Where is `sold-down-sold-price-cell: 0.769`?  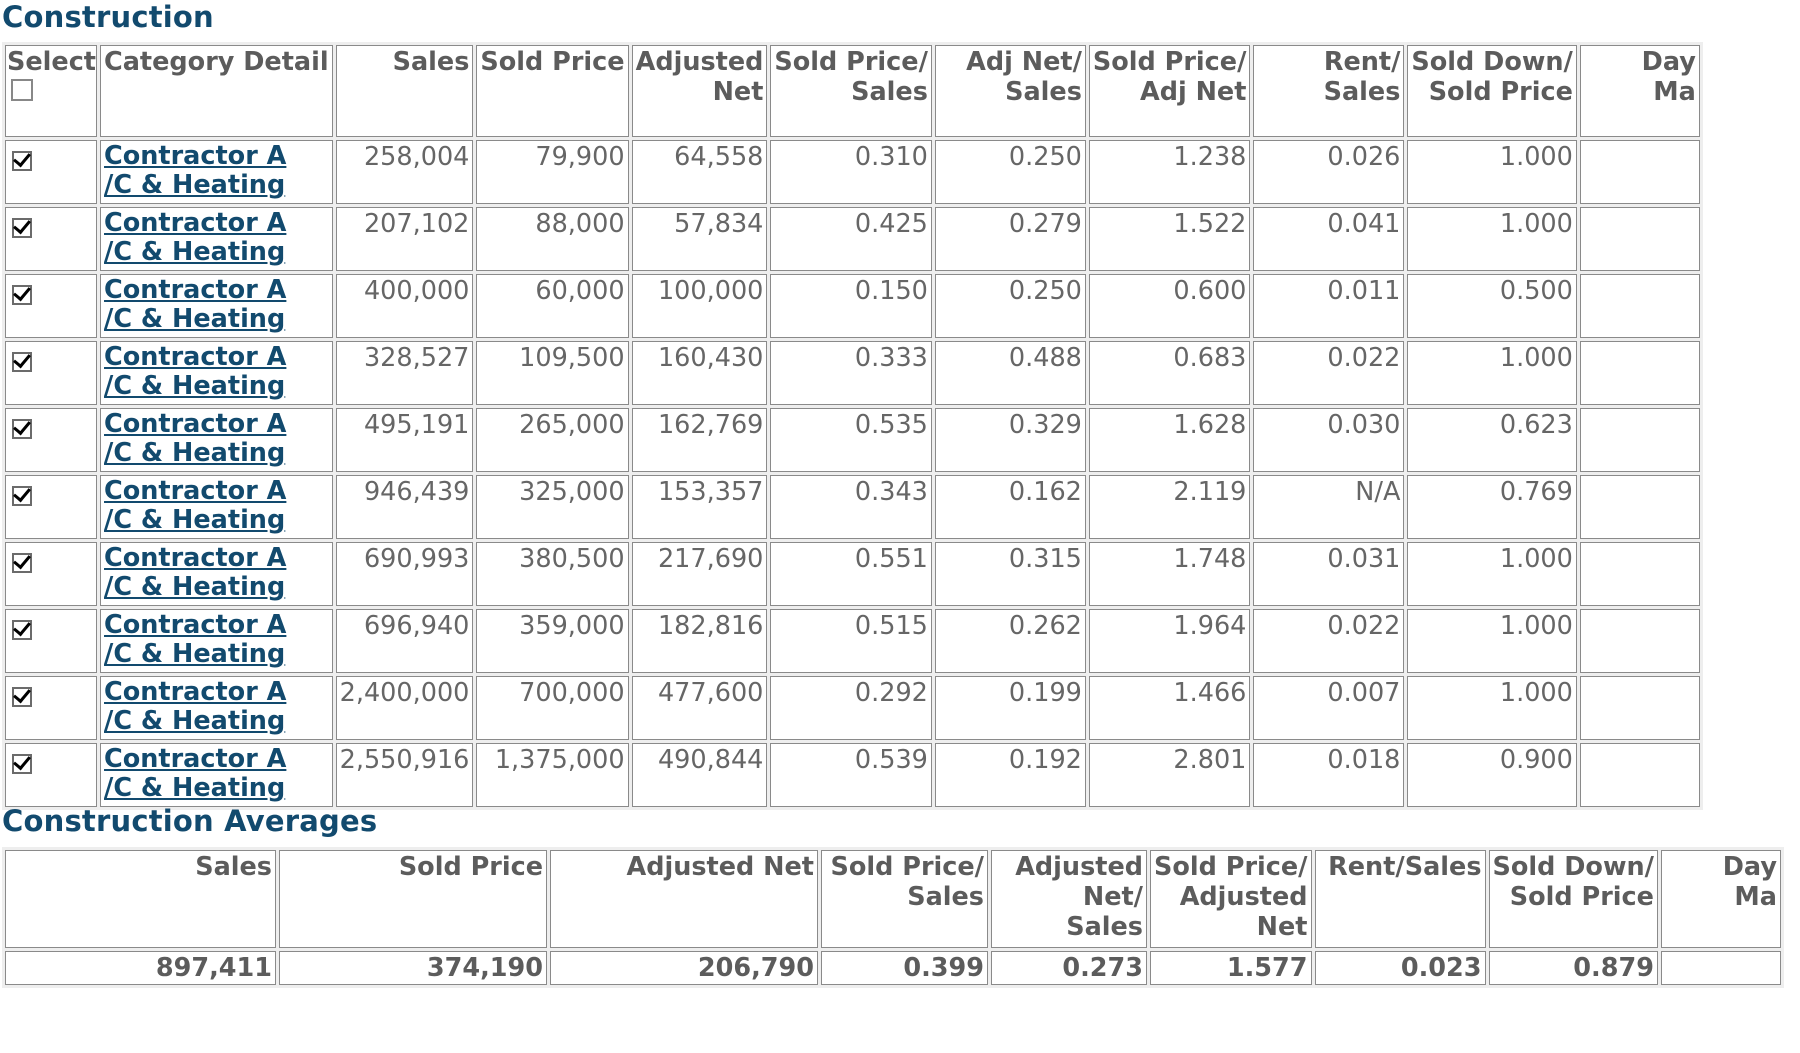 sold-down-sold-price-cell: 0.769 is located at coordinates (1492, 507).